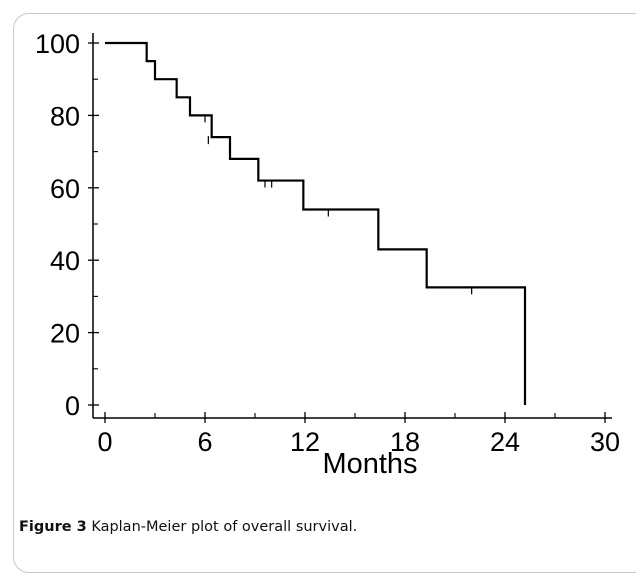  I want to click on y-tick-label: 100, so click(57, 44).